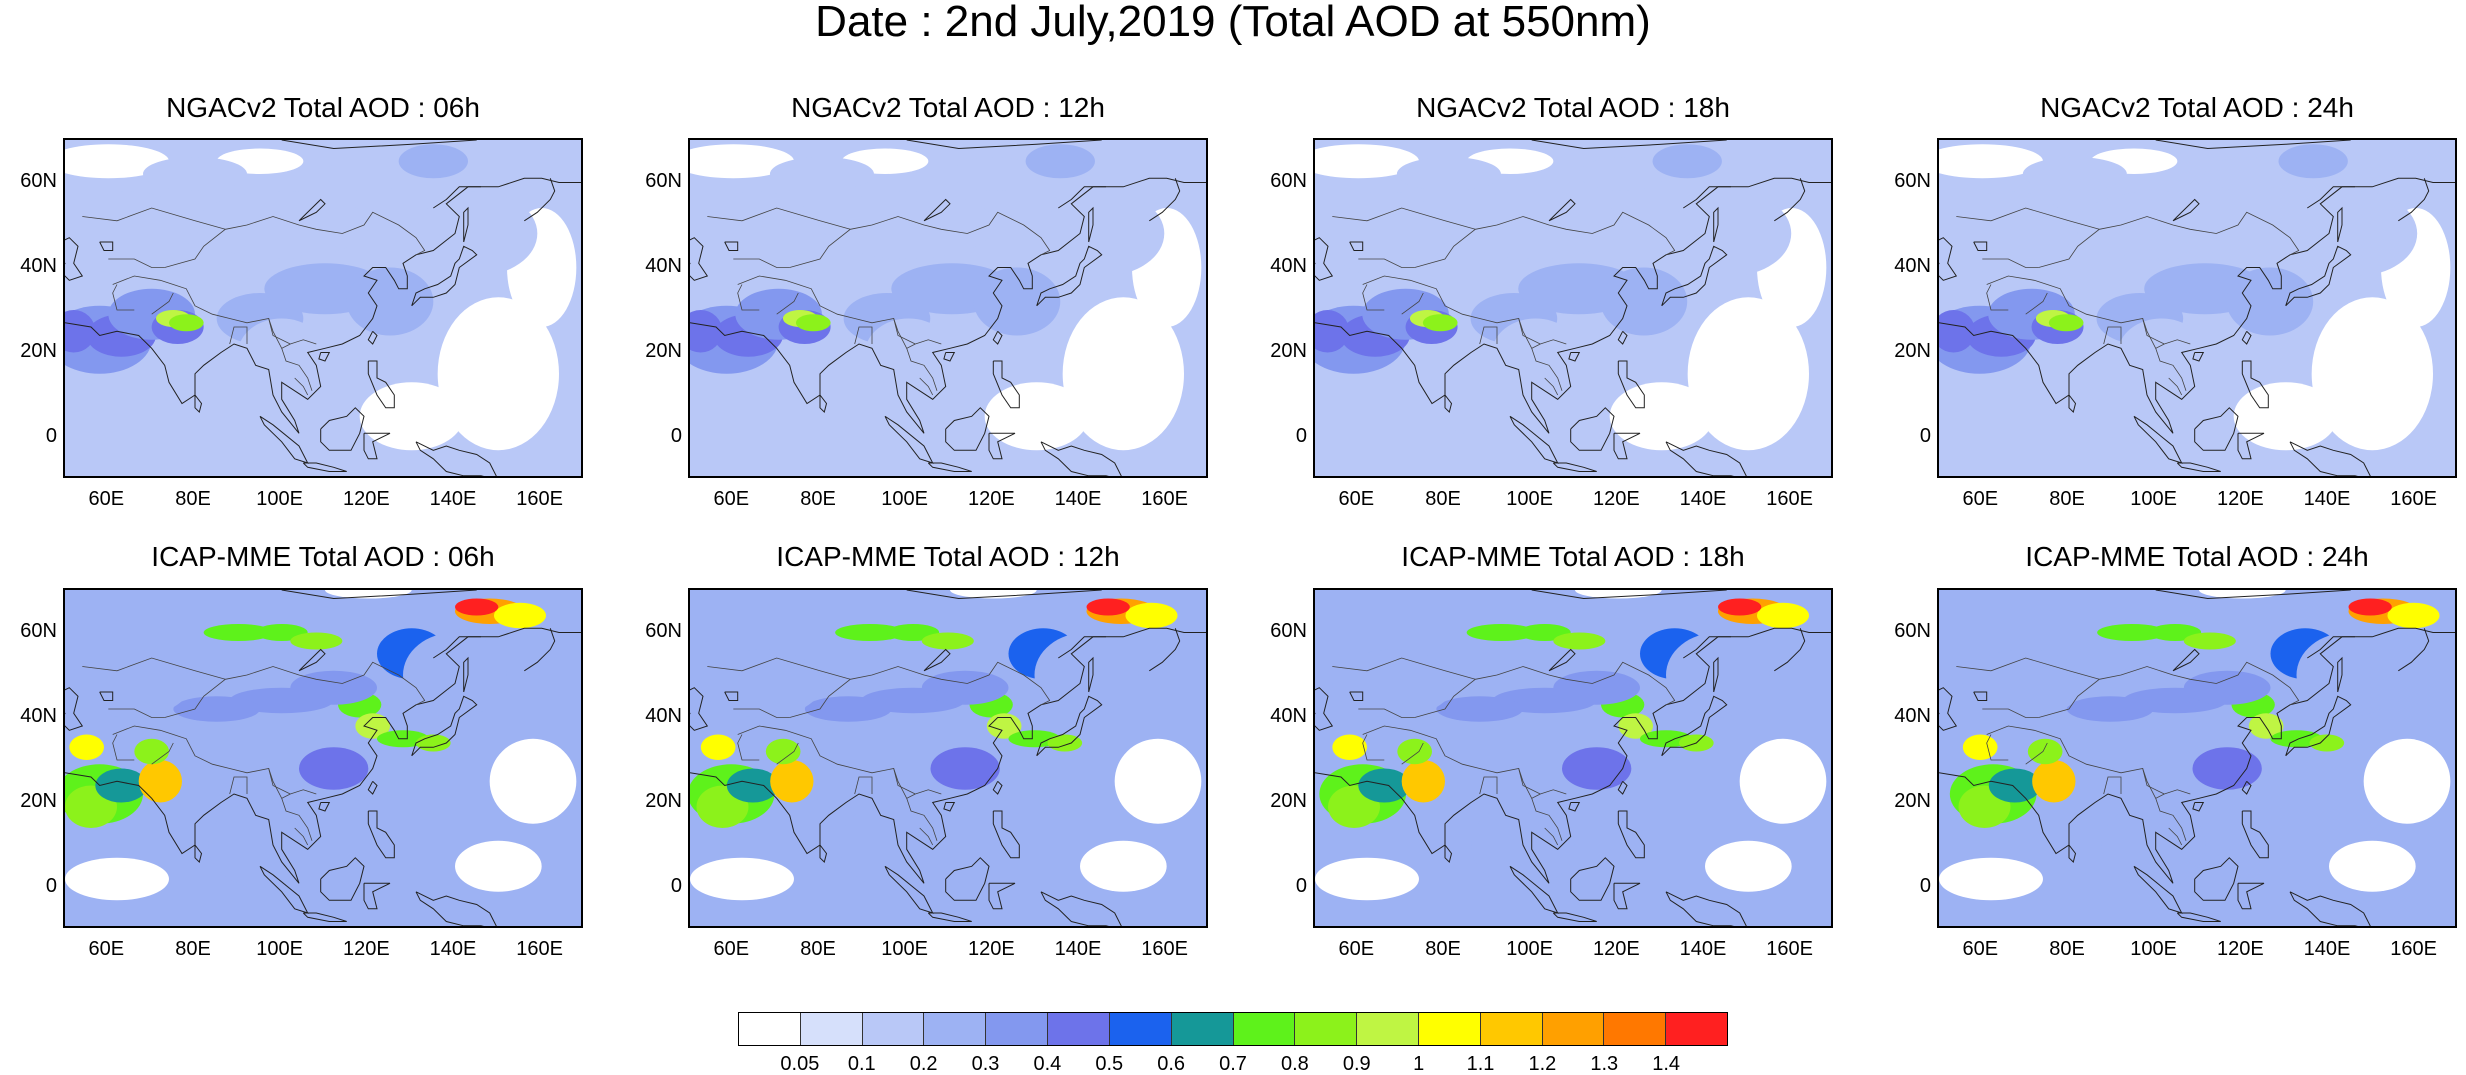 This screenshot has width=2466, height=1075. I want to click on colorbar-label: 1.4, so click(1666, 1064).